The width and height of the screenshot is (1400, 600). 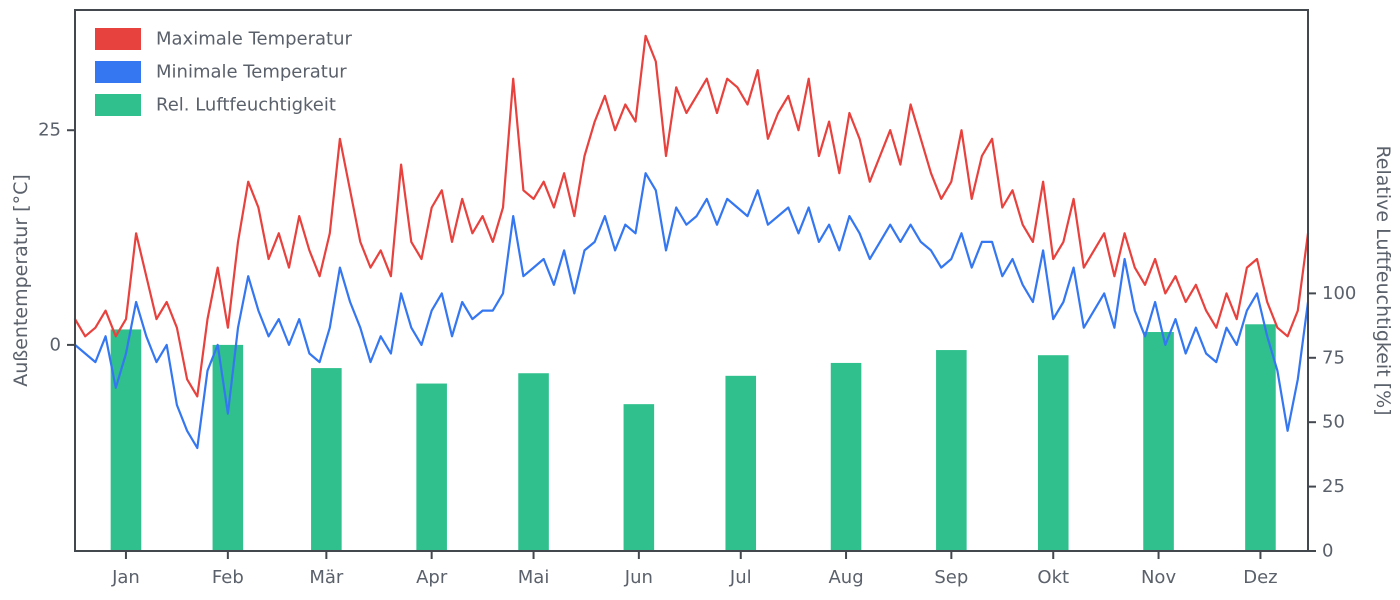 What do you see at coordinates (326, 459) in the screenshot?
I see `humidity-bar-Mär` at bounding box center [326, 459].